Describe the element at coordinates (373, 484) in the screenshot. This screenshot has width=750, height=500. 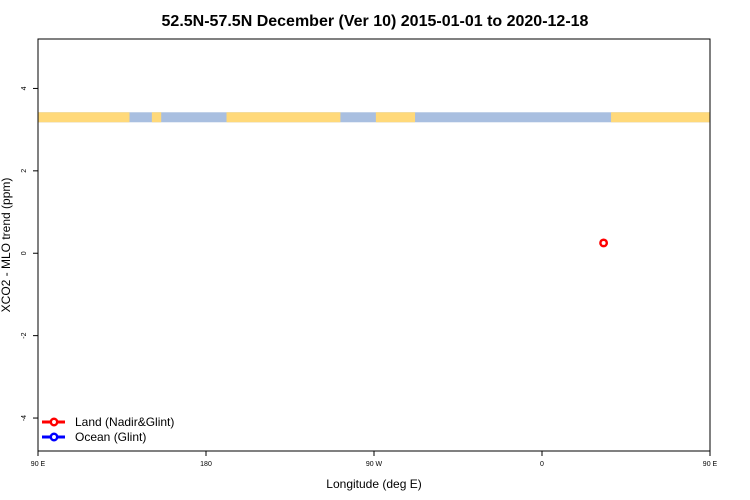
I see `x-axis-title: Longitude (deg E)` at that location.